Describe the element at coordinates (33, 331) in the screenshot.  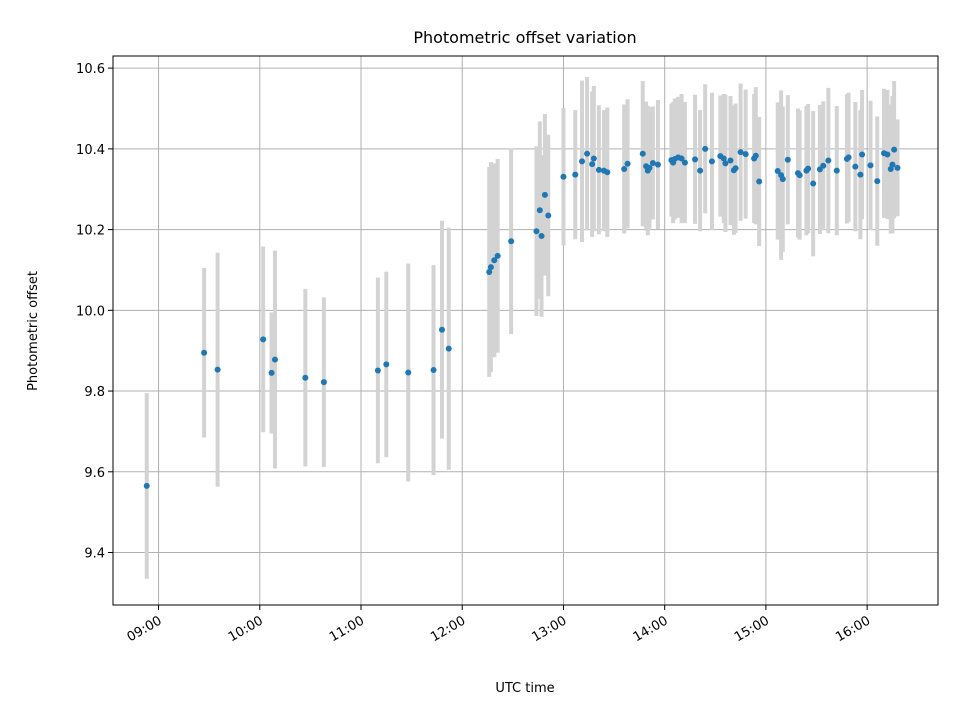
I see `y-axis-label: Photometric offset` at that location.